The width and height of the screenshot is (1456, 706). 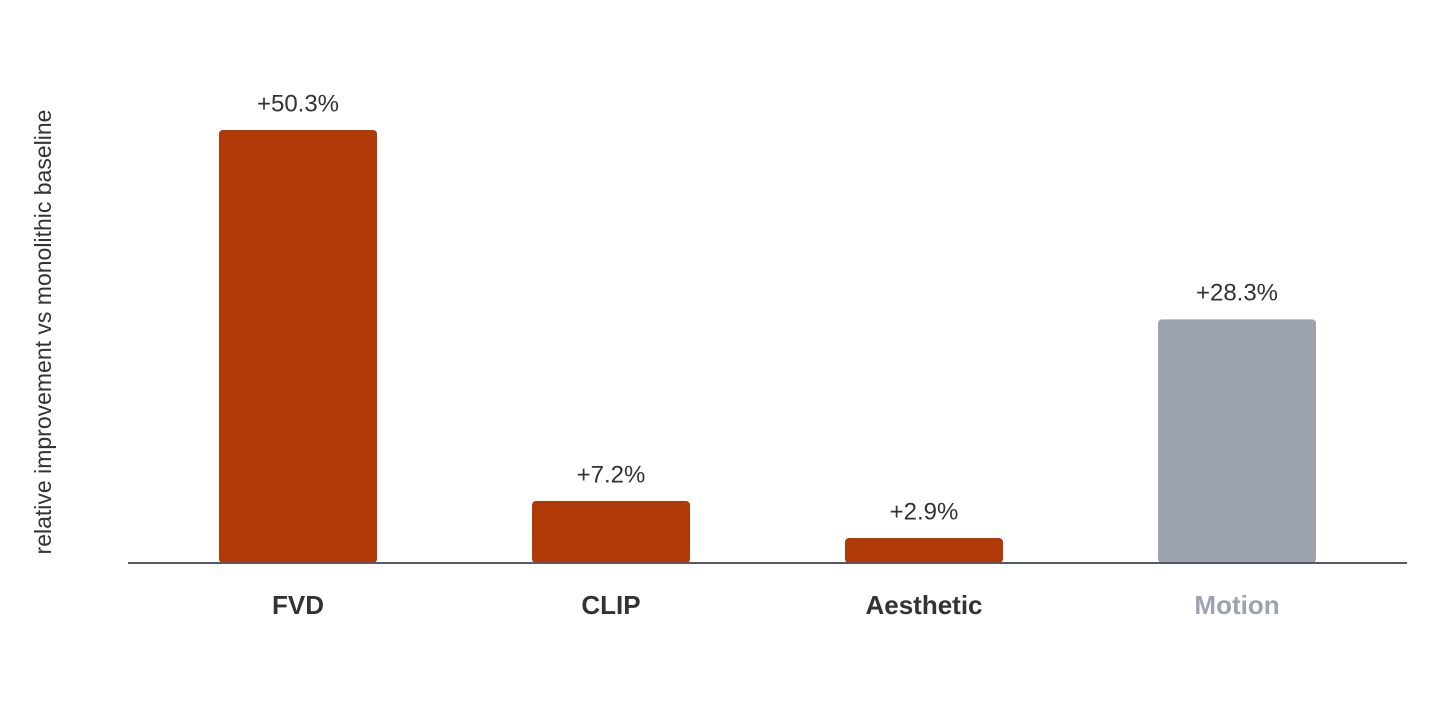 I want to click on value-label: +2.9%, so click(x=924, y=511).